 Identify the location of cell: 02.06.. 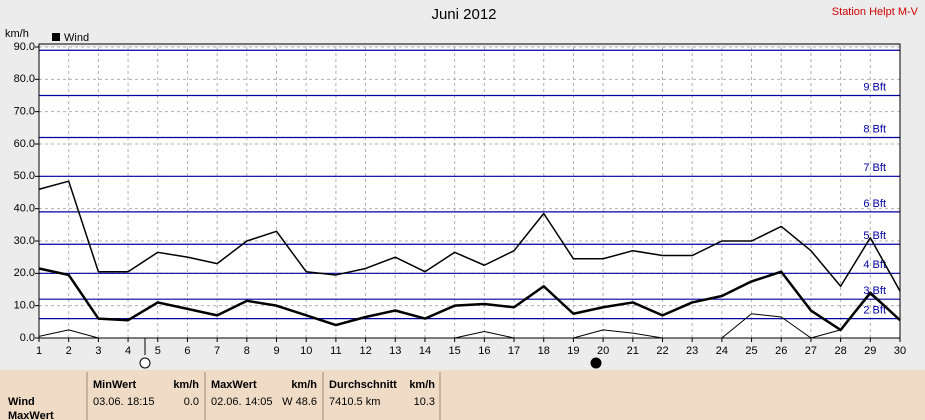
(226, 402).